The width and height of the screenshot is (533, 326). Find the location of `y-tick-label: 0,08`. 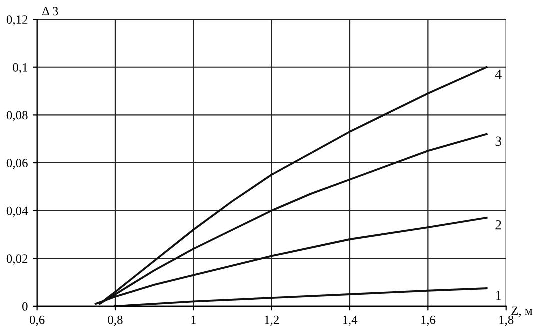

y-tick-label: 0,08 is located at coordinates (17, 116).